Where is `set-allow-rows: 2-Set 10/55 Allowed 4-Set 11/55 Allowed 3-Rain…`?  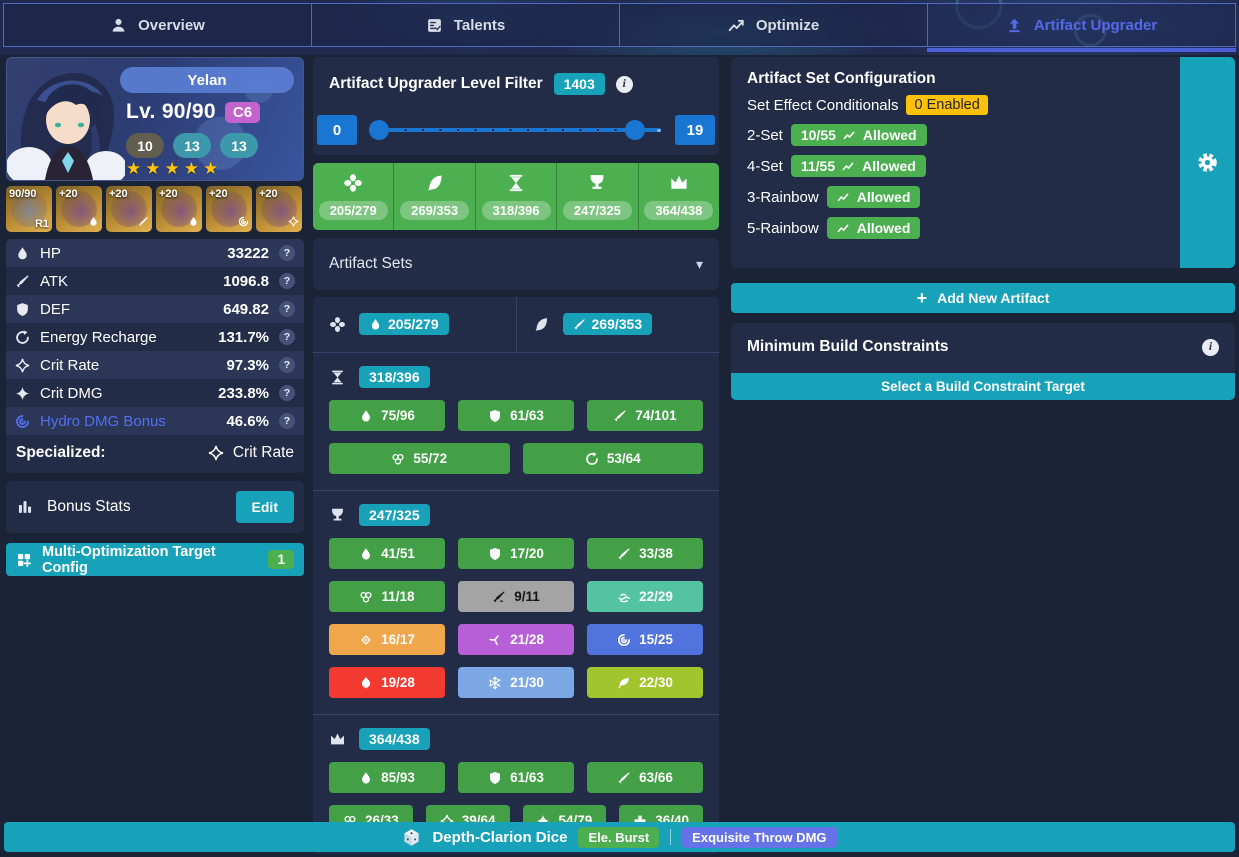
set-allow-rows: 2-Set 10/55 Allowed 4-Set 11/55 Allowed 3-Rain… is located at coordinates (955, 181).